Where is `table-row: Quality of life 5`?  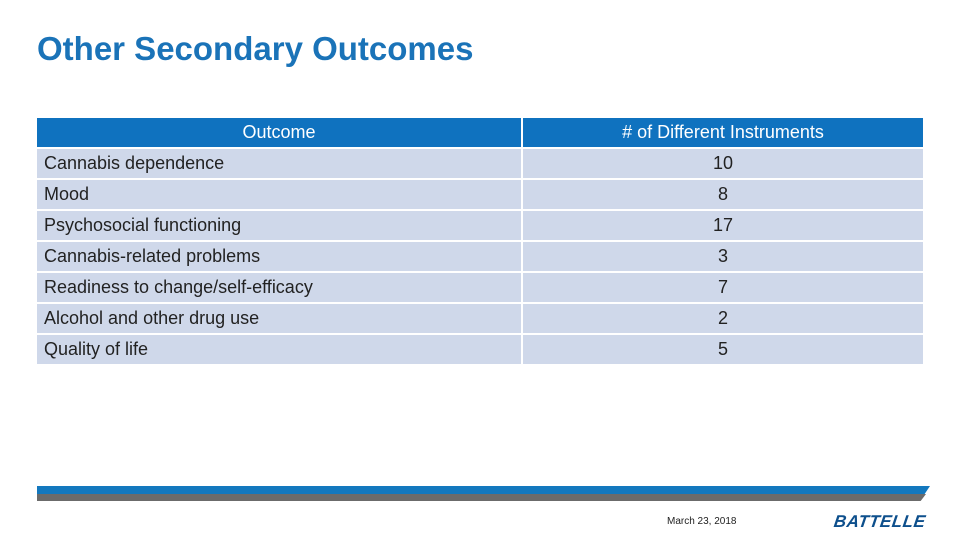
table-row: Quality of life 5 is located at coordinates (480, 349).